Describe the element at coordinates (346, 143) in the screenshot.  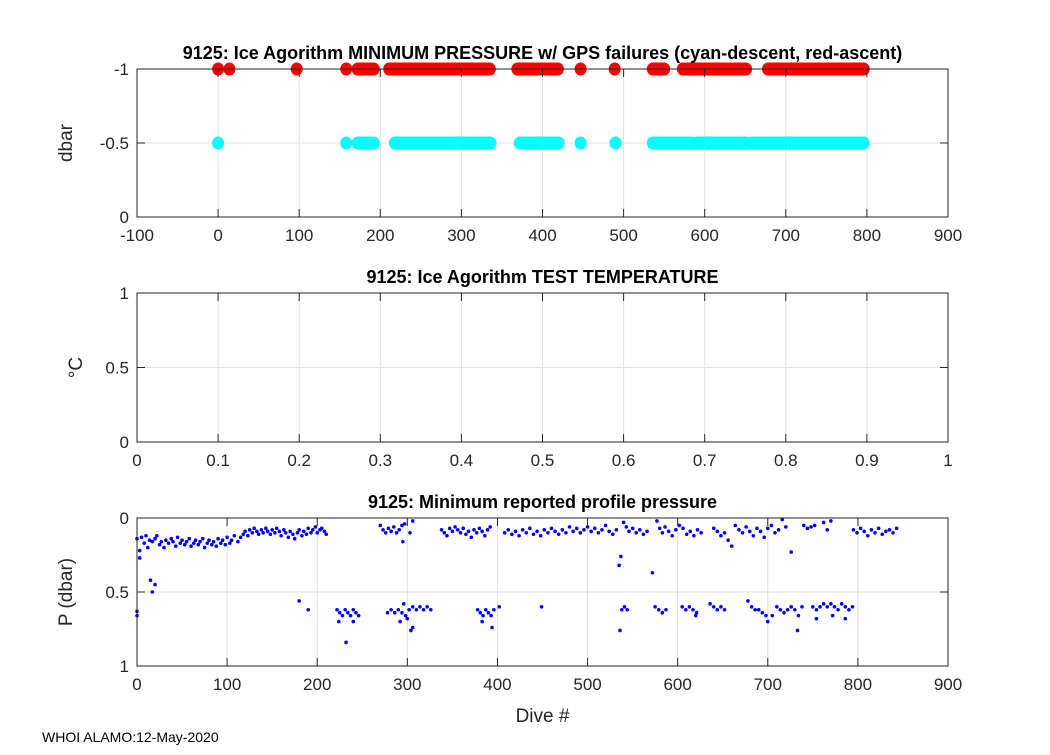
I see `data-point-descent` at that location.